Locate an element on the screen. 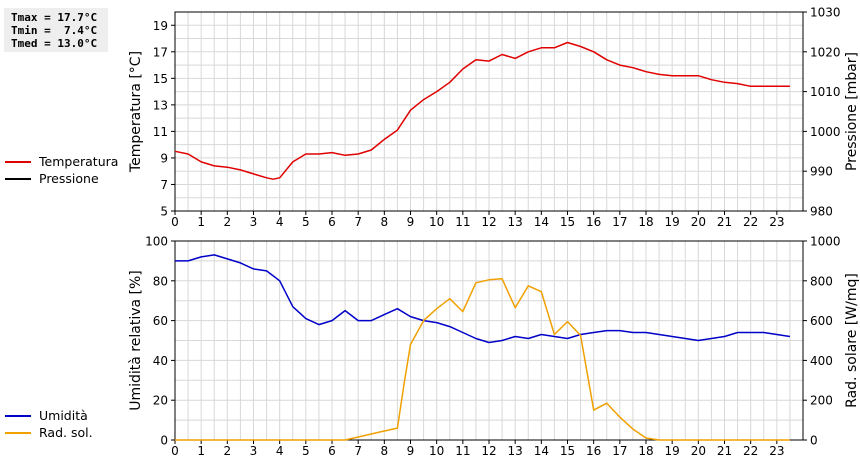  y-tick-label: 0 is located at coordinates (164, 441).